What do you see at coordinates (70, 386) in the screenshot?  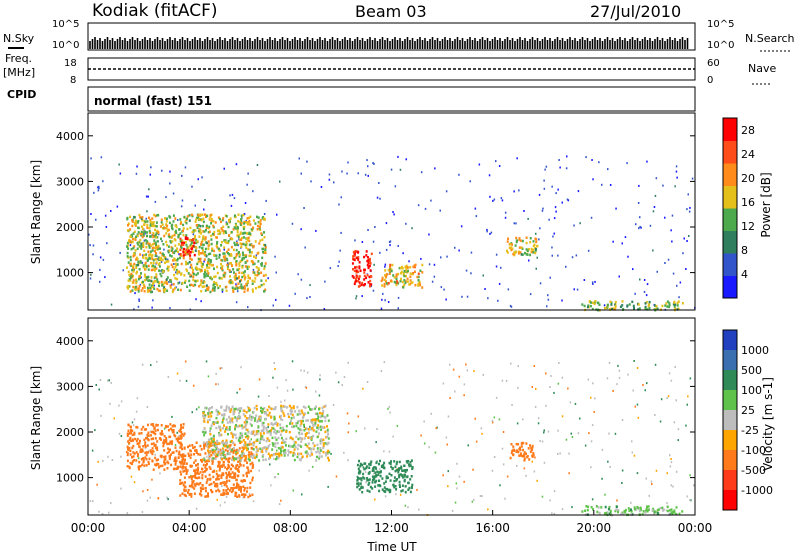 I see `y-tick-label: 3000` at bounding box center [70, 386].